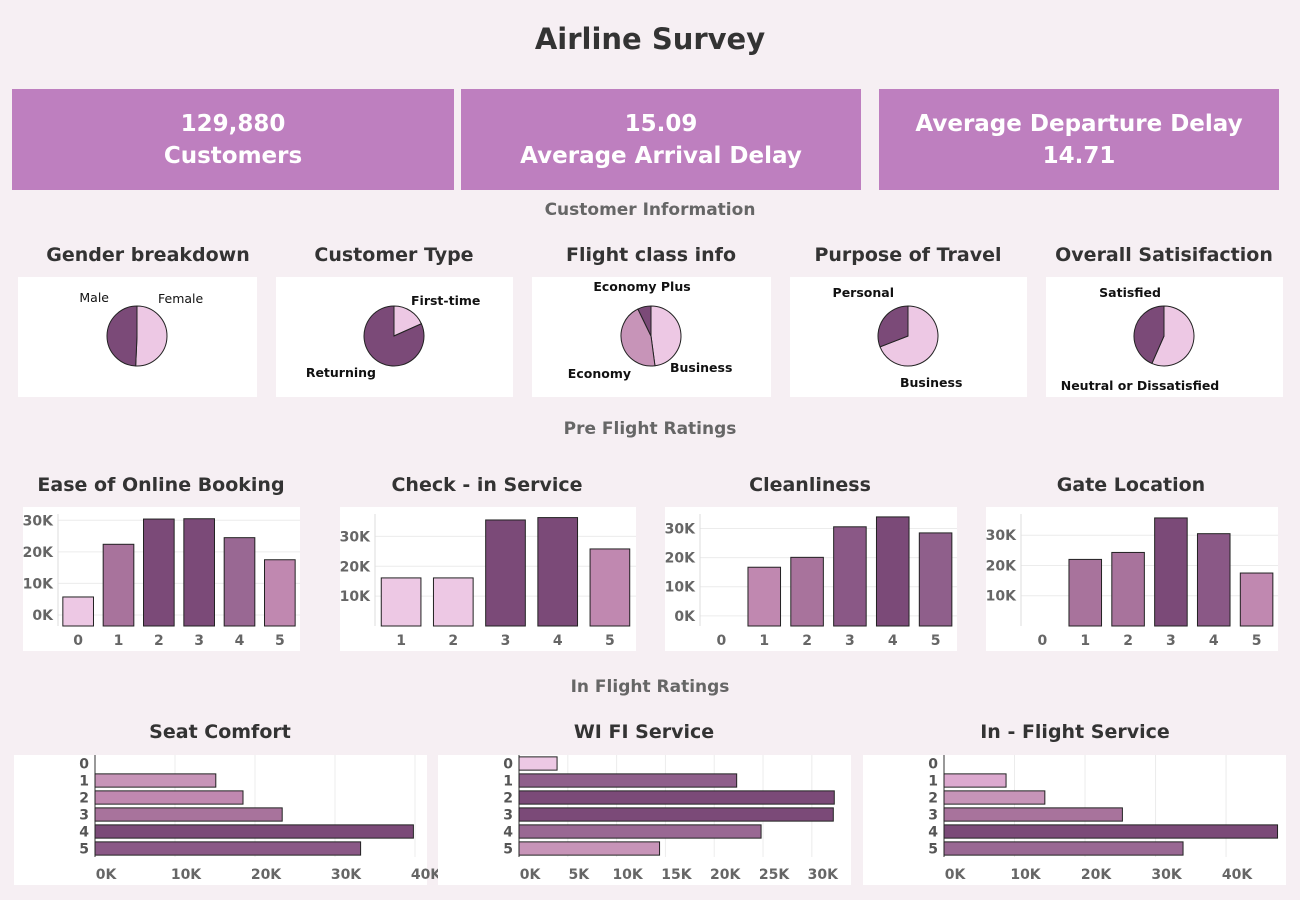  I want to click on pie-slice-personal, so click(893, 326).